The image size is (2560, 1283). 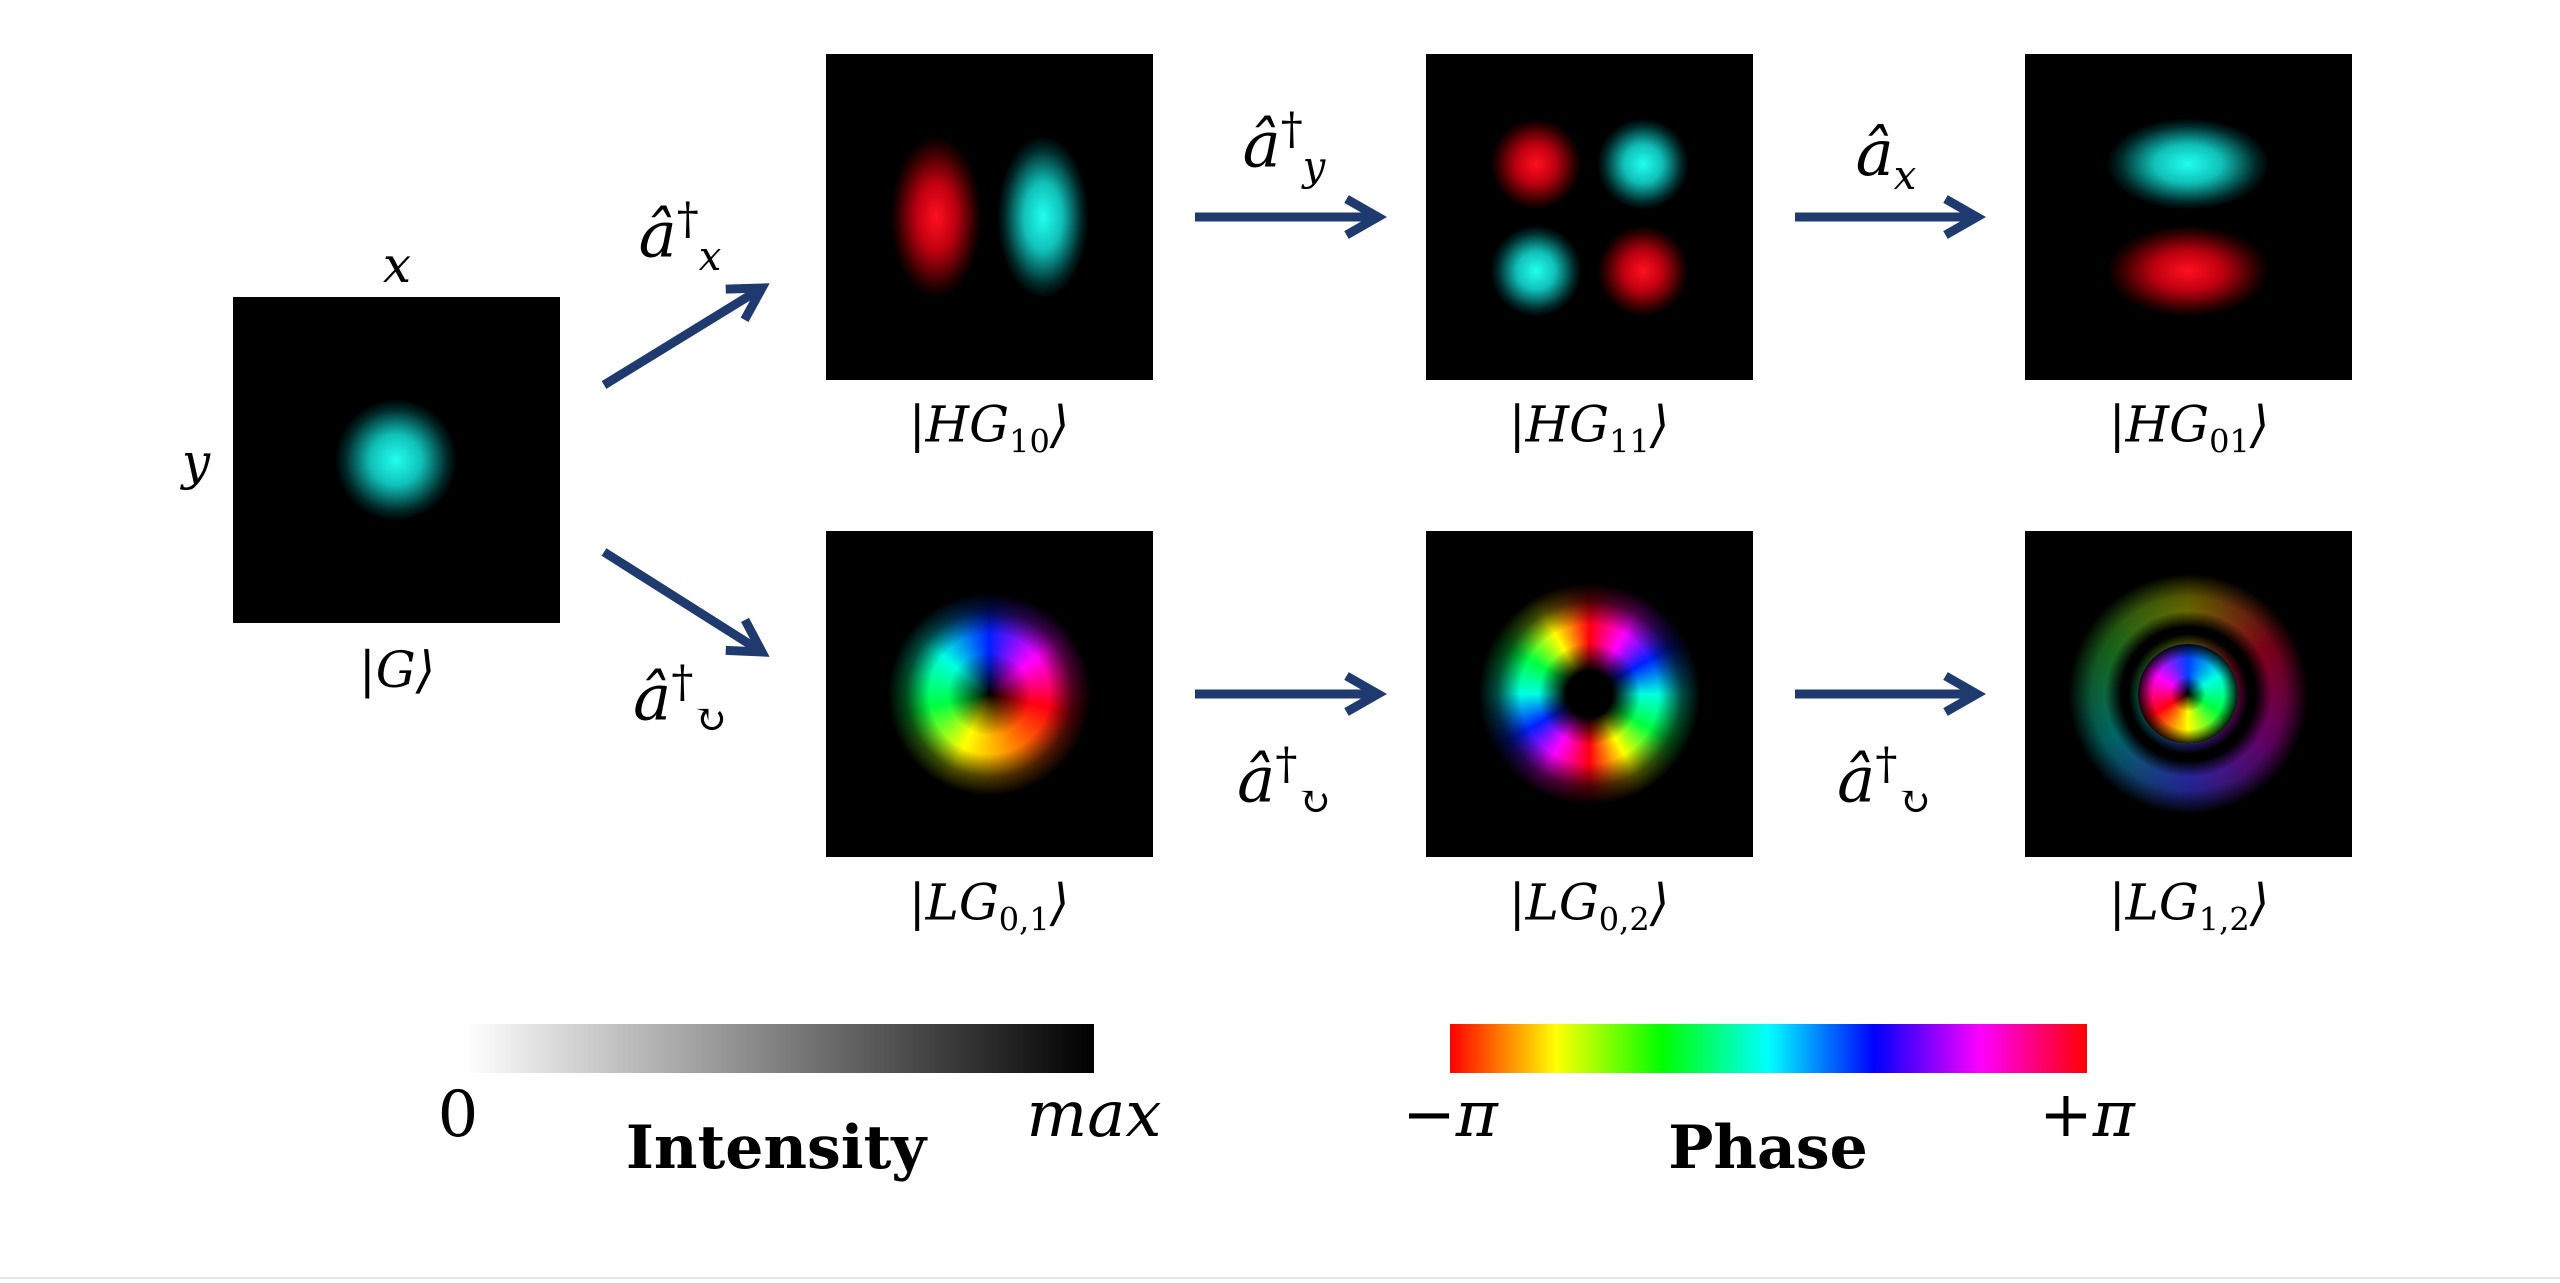 What do you see at coordinates (2189, 906) in the screenshot?
I see `state-label-lg12: |LG1,2⟩` at bounding box center [2189, 906].